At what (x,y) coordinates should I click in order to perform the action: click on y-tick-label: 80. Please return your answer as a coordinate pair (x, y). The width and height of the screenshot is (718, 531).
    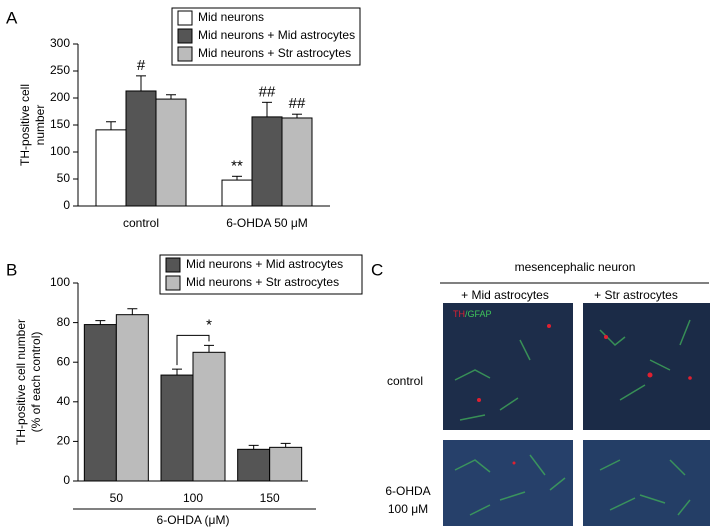
    Looking at the image, I should click on (64, 322).